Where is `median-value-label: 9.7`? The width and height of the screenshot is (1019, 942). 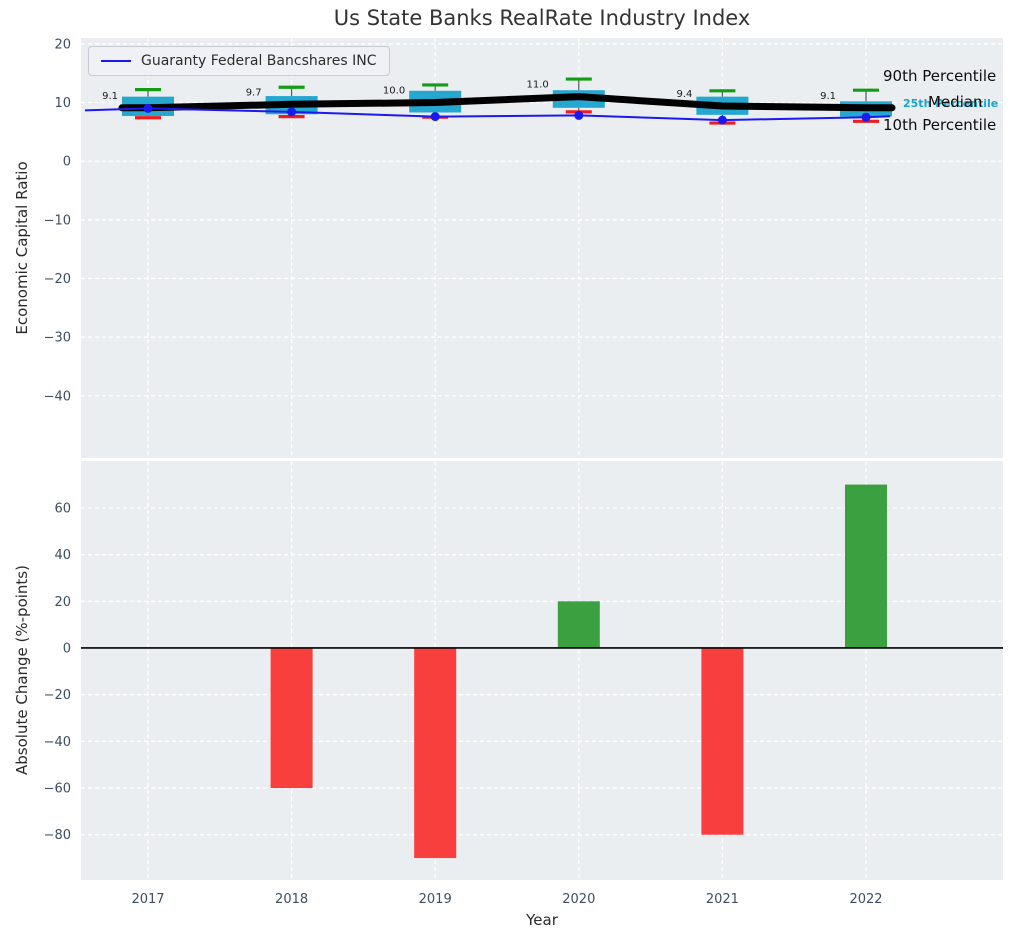
median-value-label: 9.7 is located at coordinates (254, 92).